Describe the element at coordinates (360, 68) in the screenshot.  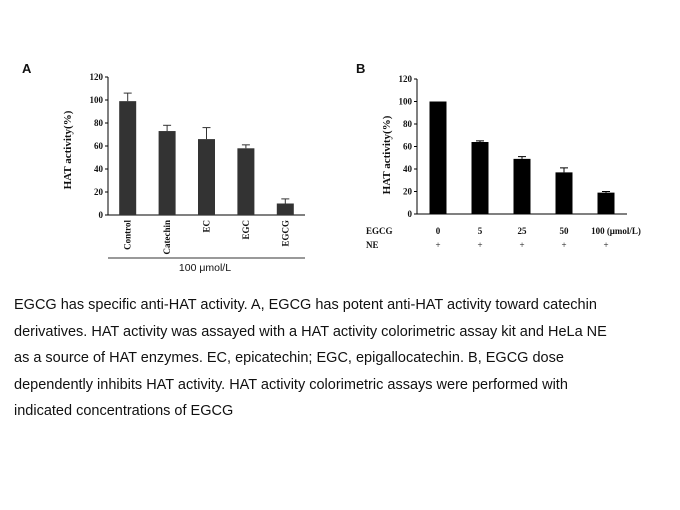
I see `panel-b-letter: B` at that location.